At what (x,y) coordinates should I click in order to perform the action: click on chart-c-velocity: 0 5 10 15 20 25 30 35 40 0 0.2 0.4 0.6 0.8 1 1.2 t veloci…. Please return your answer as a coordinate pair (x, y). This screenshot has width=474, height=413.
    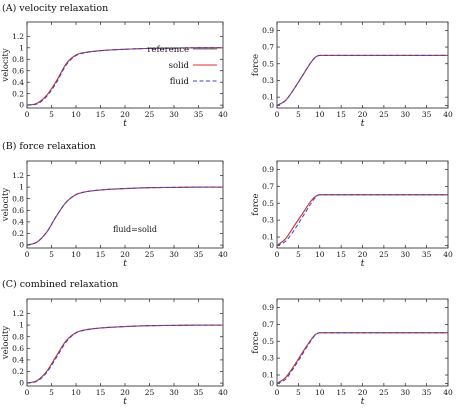
    Looking at the image, I should click on (114, 352).